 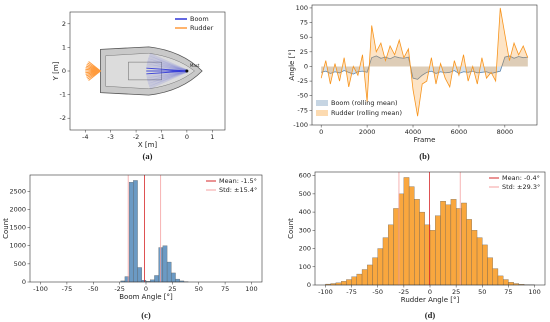 I want to click on area, so click(x=424, y=67).